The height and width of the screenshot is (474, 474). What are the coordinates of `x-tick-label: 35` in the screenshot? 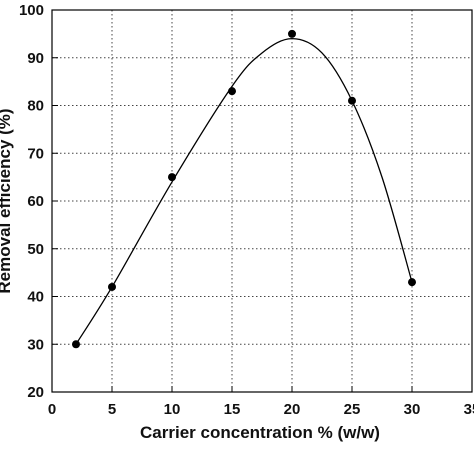 It's located at (469, 409).